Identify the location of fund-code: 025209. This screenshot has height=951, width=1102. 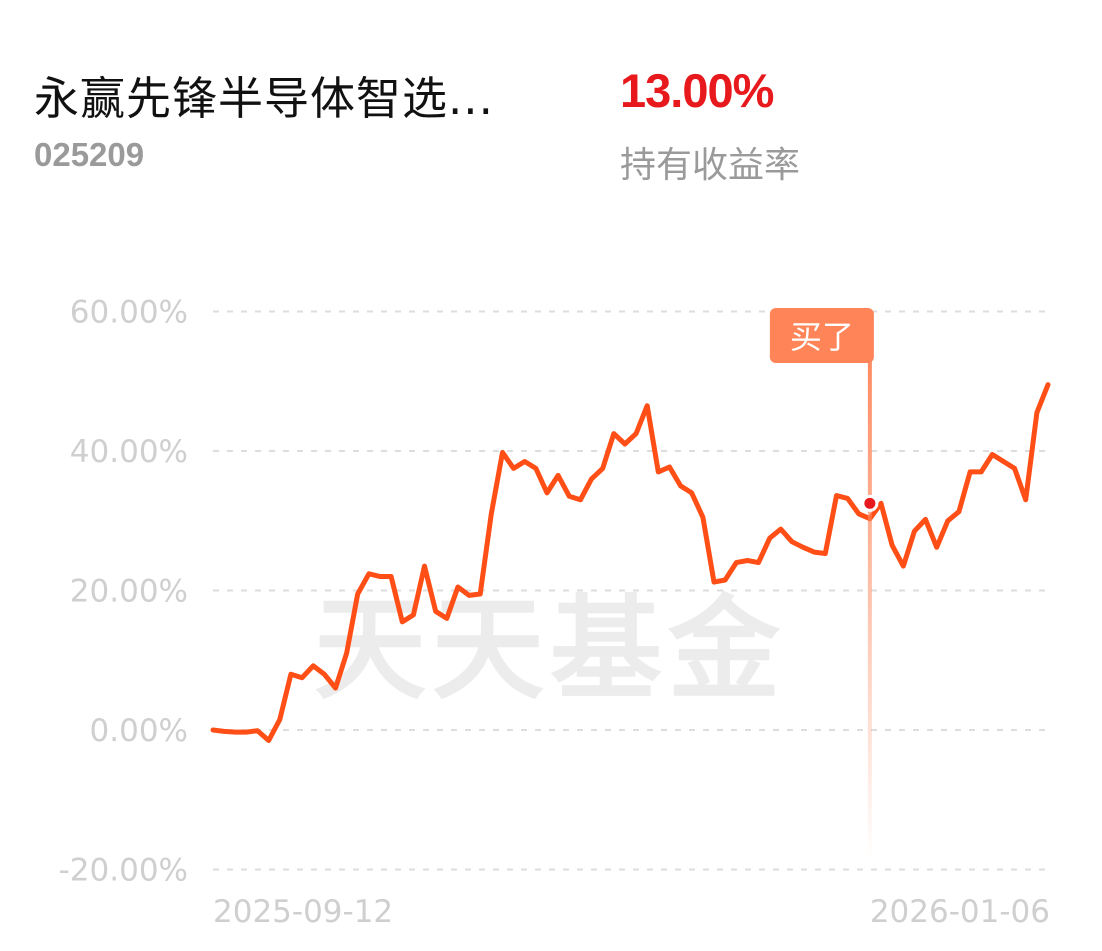
(89, 154).